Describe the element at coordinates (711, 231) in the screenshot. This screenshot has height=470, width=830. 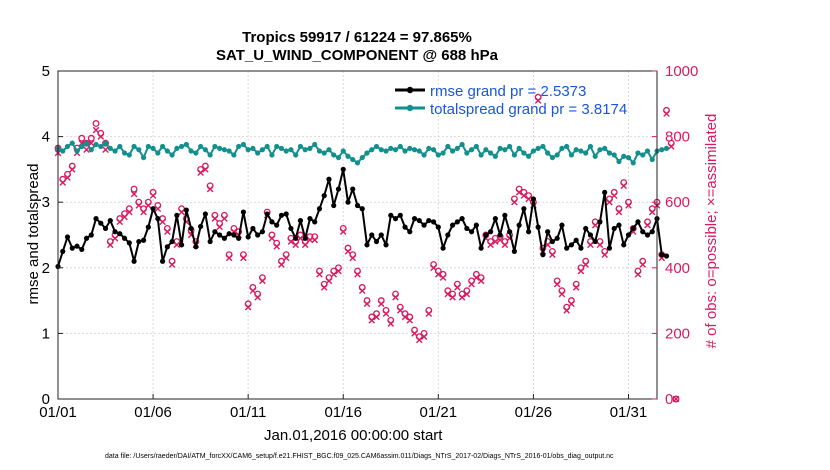
I see `y-axis-label-right: # of obs: o=possible; ×=assimilated` at that location.